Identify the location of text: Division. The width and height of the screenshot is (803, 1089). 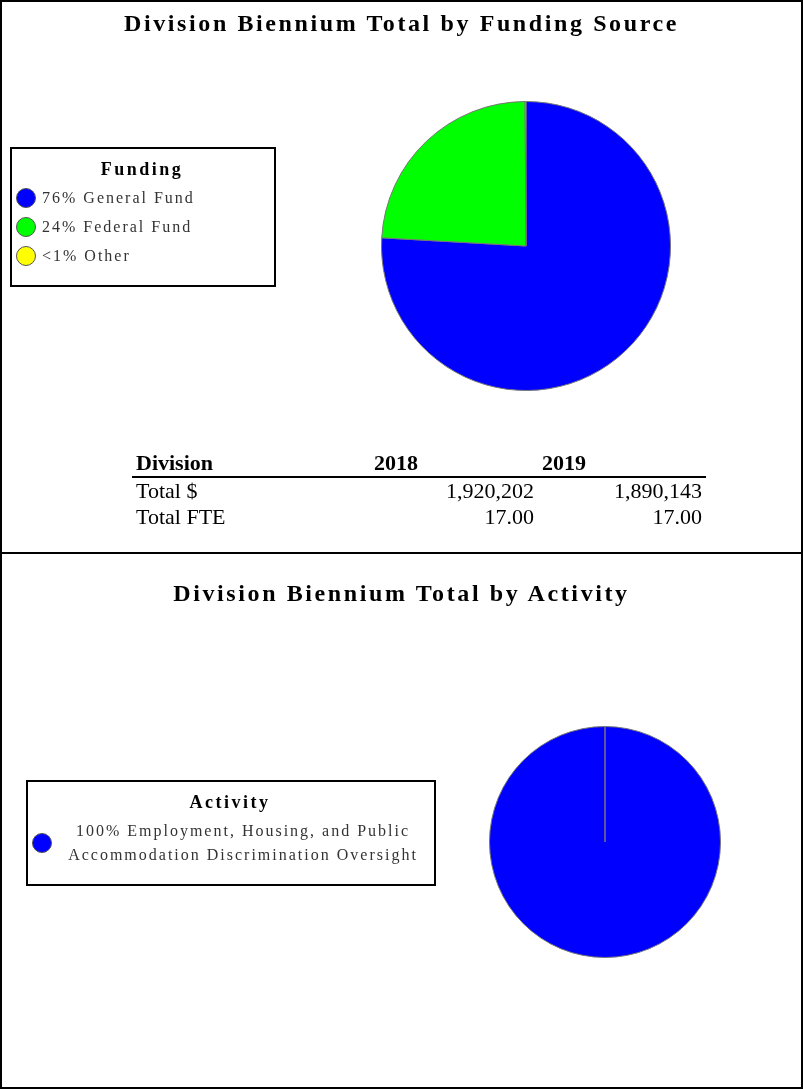
(175, 463).